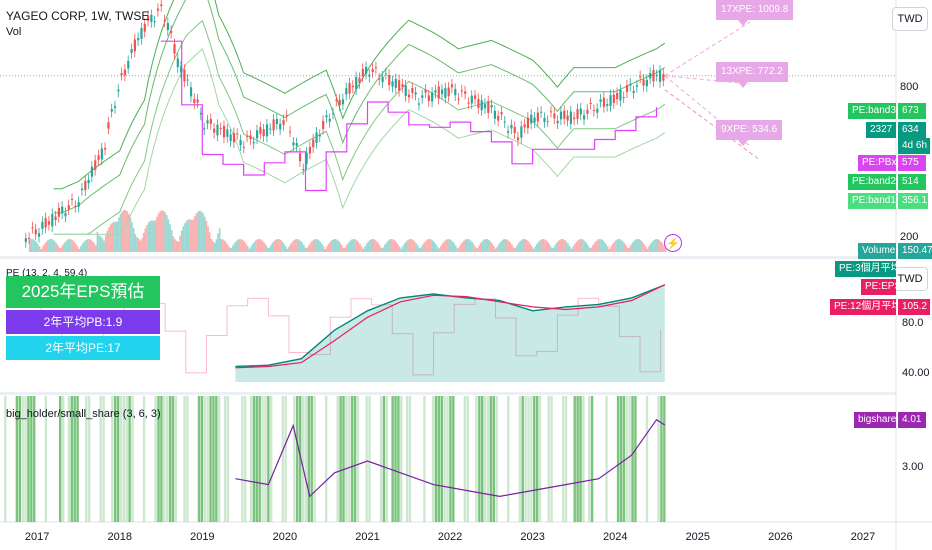  Describe the element at coordinates (910, 279) in the screenshot. I see `currency-button-pe: TWD` at that location.